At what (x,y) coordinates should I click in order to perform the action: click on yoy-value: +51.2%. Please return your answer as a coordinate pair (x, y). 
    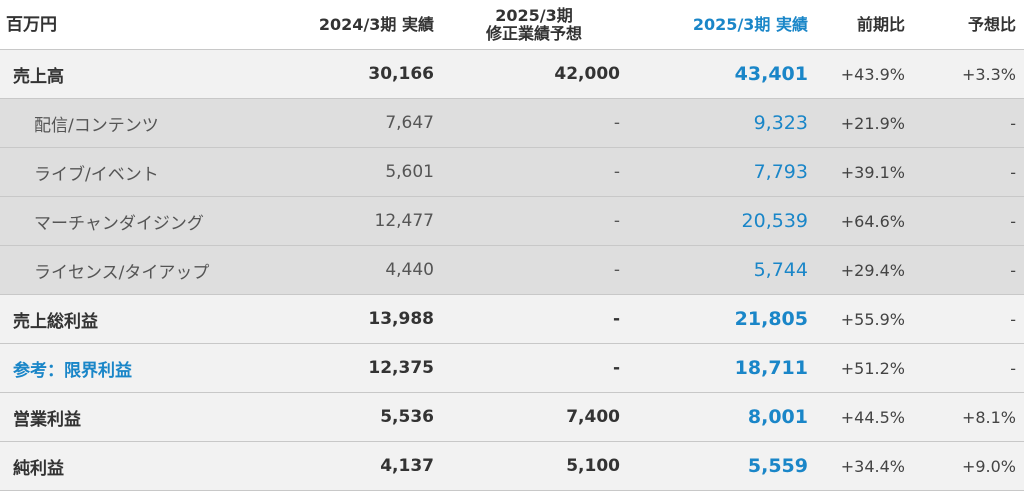
    Looking at the image, I should click on (872, 368).